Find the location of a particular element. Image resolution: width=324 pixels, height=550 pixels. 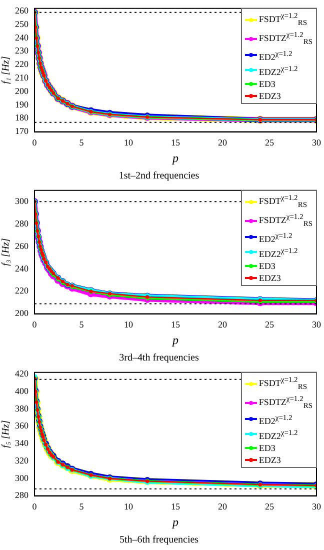

y-tick-label: 380 is located at coordinates (22, 408).